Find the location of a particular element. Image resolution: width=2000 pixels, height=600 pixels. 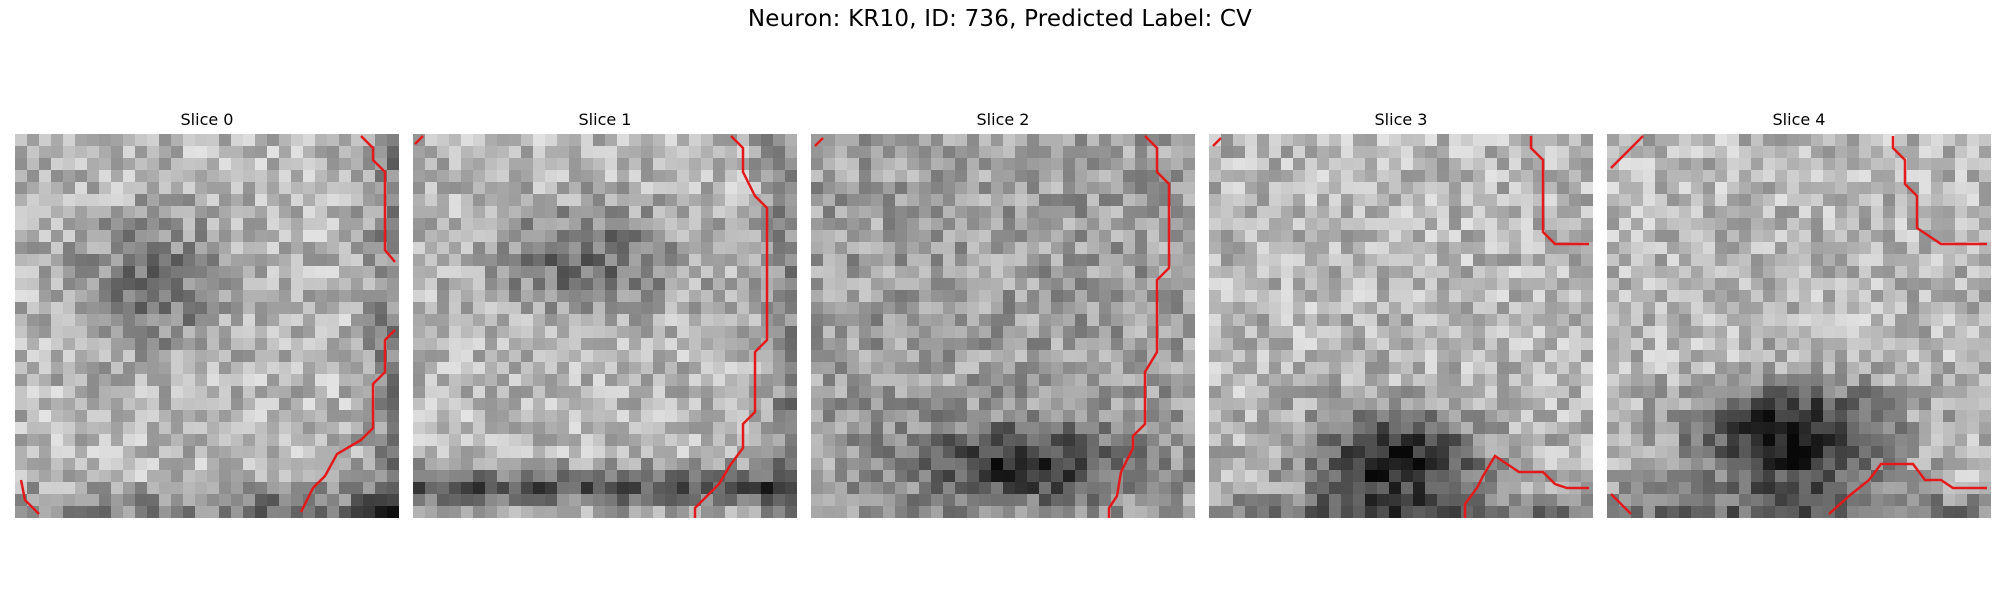

slice-title: Slice 4 is located at coordinates (1799, 119).